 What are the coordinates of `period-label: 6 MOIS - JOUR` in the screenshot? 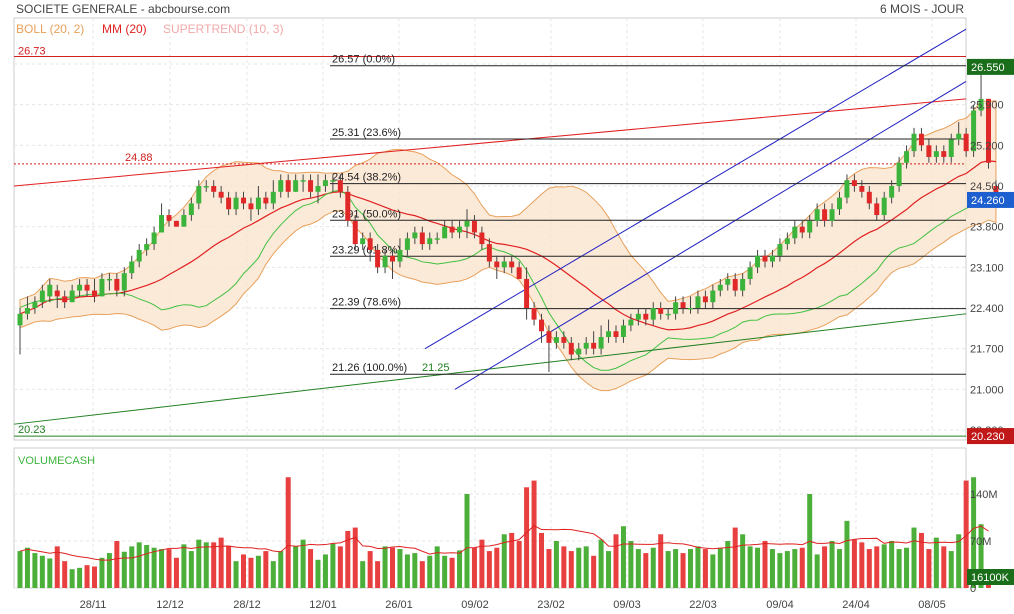 It's located at (921, 9).